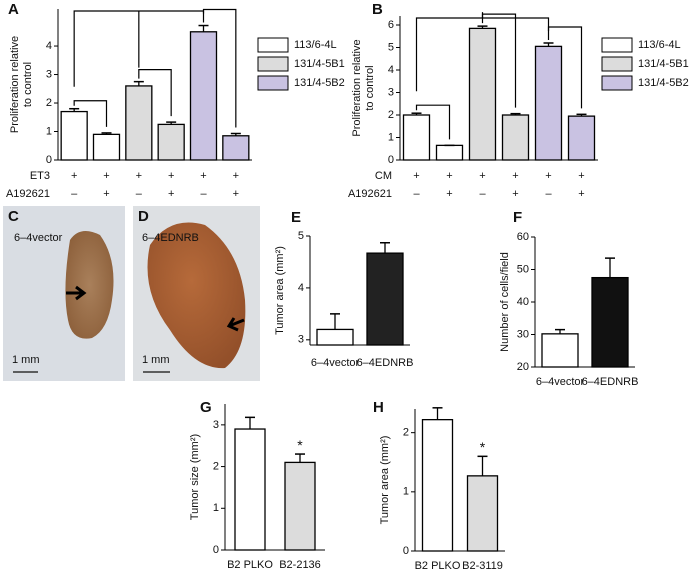 The width and height of the screenshot is (690, 579). What do you see at coordinates (391, 47) in the screenshot?
I see `y-tick-label: 5` at bounding box center [391, 47].